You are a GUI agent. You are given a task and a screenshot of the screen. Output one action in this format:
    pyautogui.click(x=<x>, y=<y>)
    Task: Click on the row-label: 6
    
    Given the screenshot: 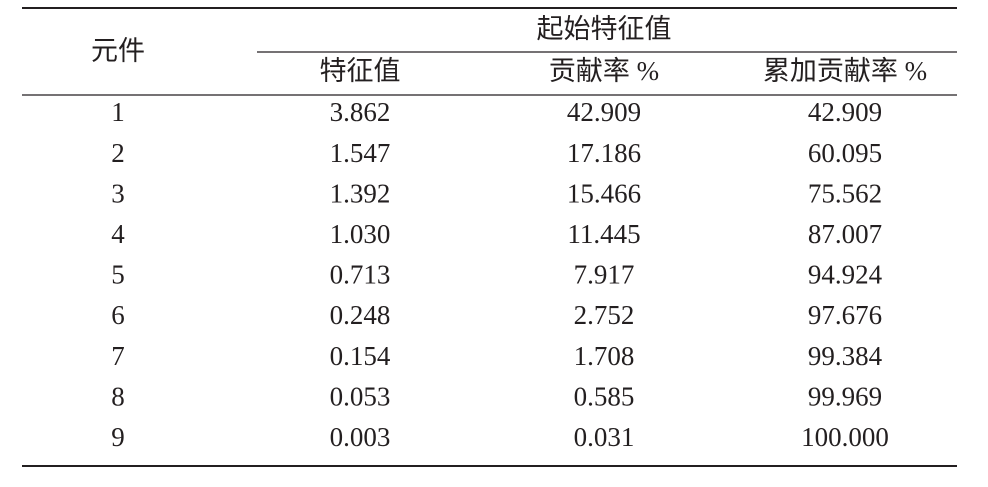 What is the action you would take?
    pyautogui.click(x=118, y=315)
    